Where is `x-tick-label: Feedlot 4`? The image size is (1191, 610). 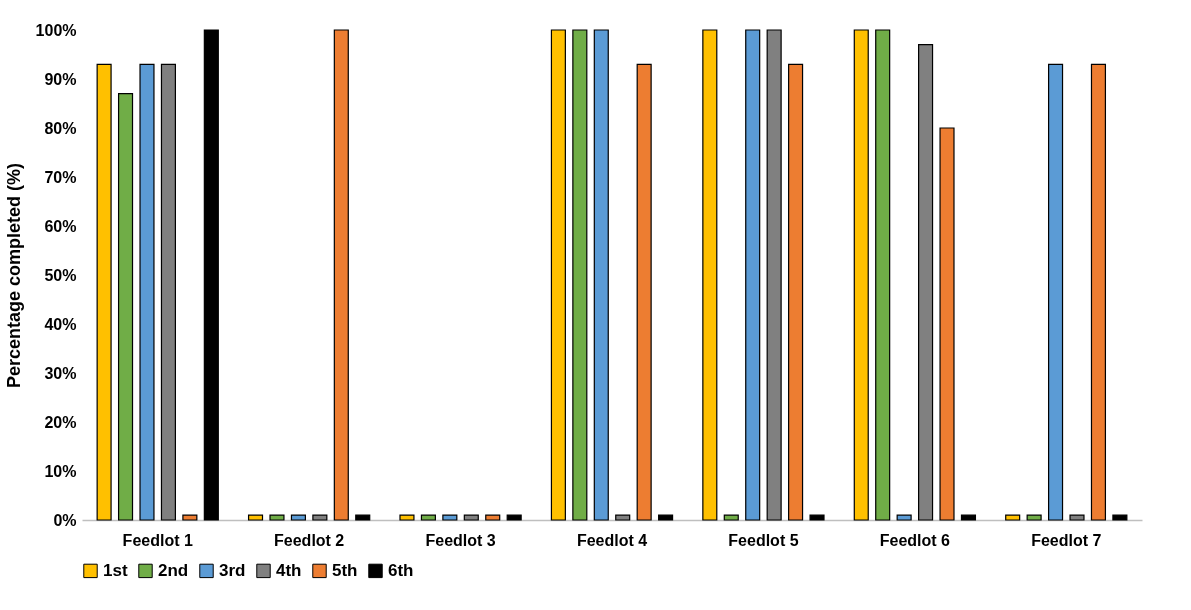 x-tick-label: Feedlot 4 is located at coordinates (612, 540).